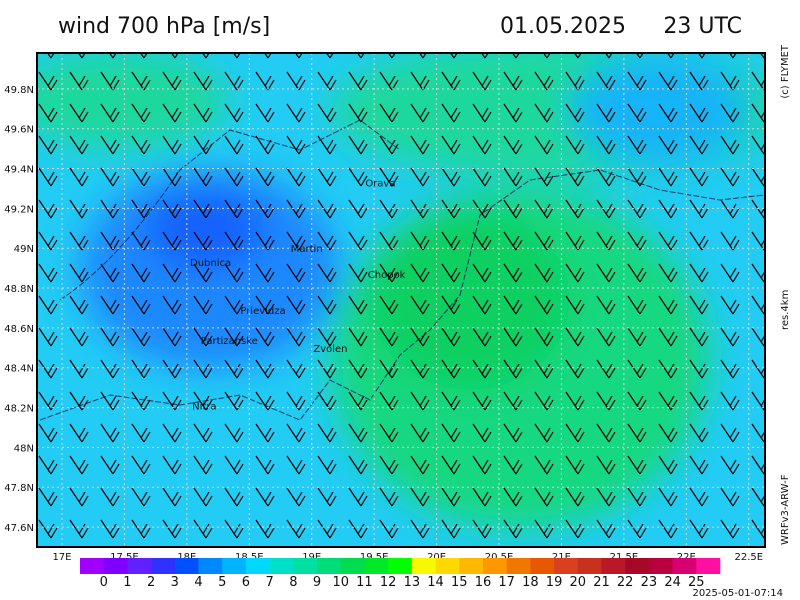 This screenshot has height=600, width=800. I want to click on colorbar-label: 2, so click(151, 582).